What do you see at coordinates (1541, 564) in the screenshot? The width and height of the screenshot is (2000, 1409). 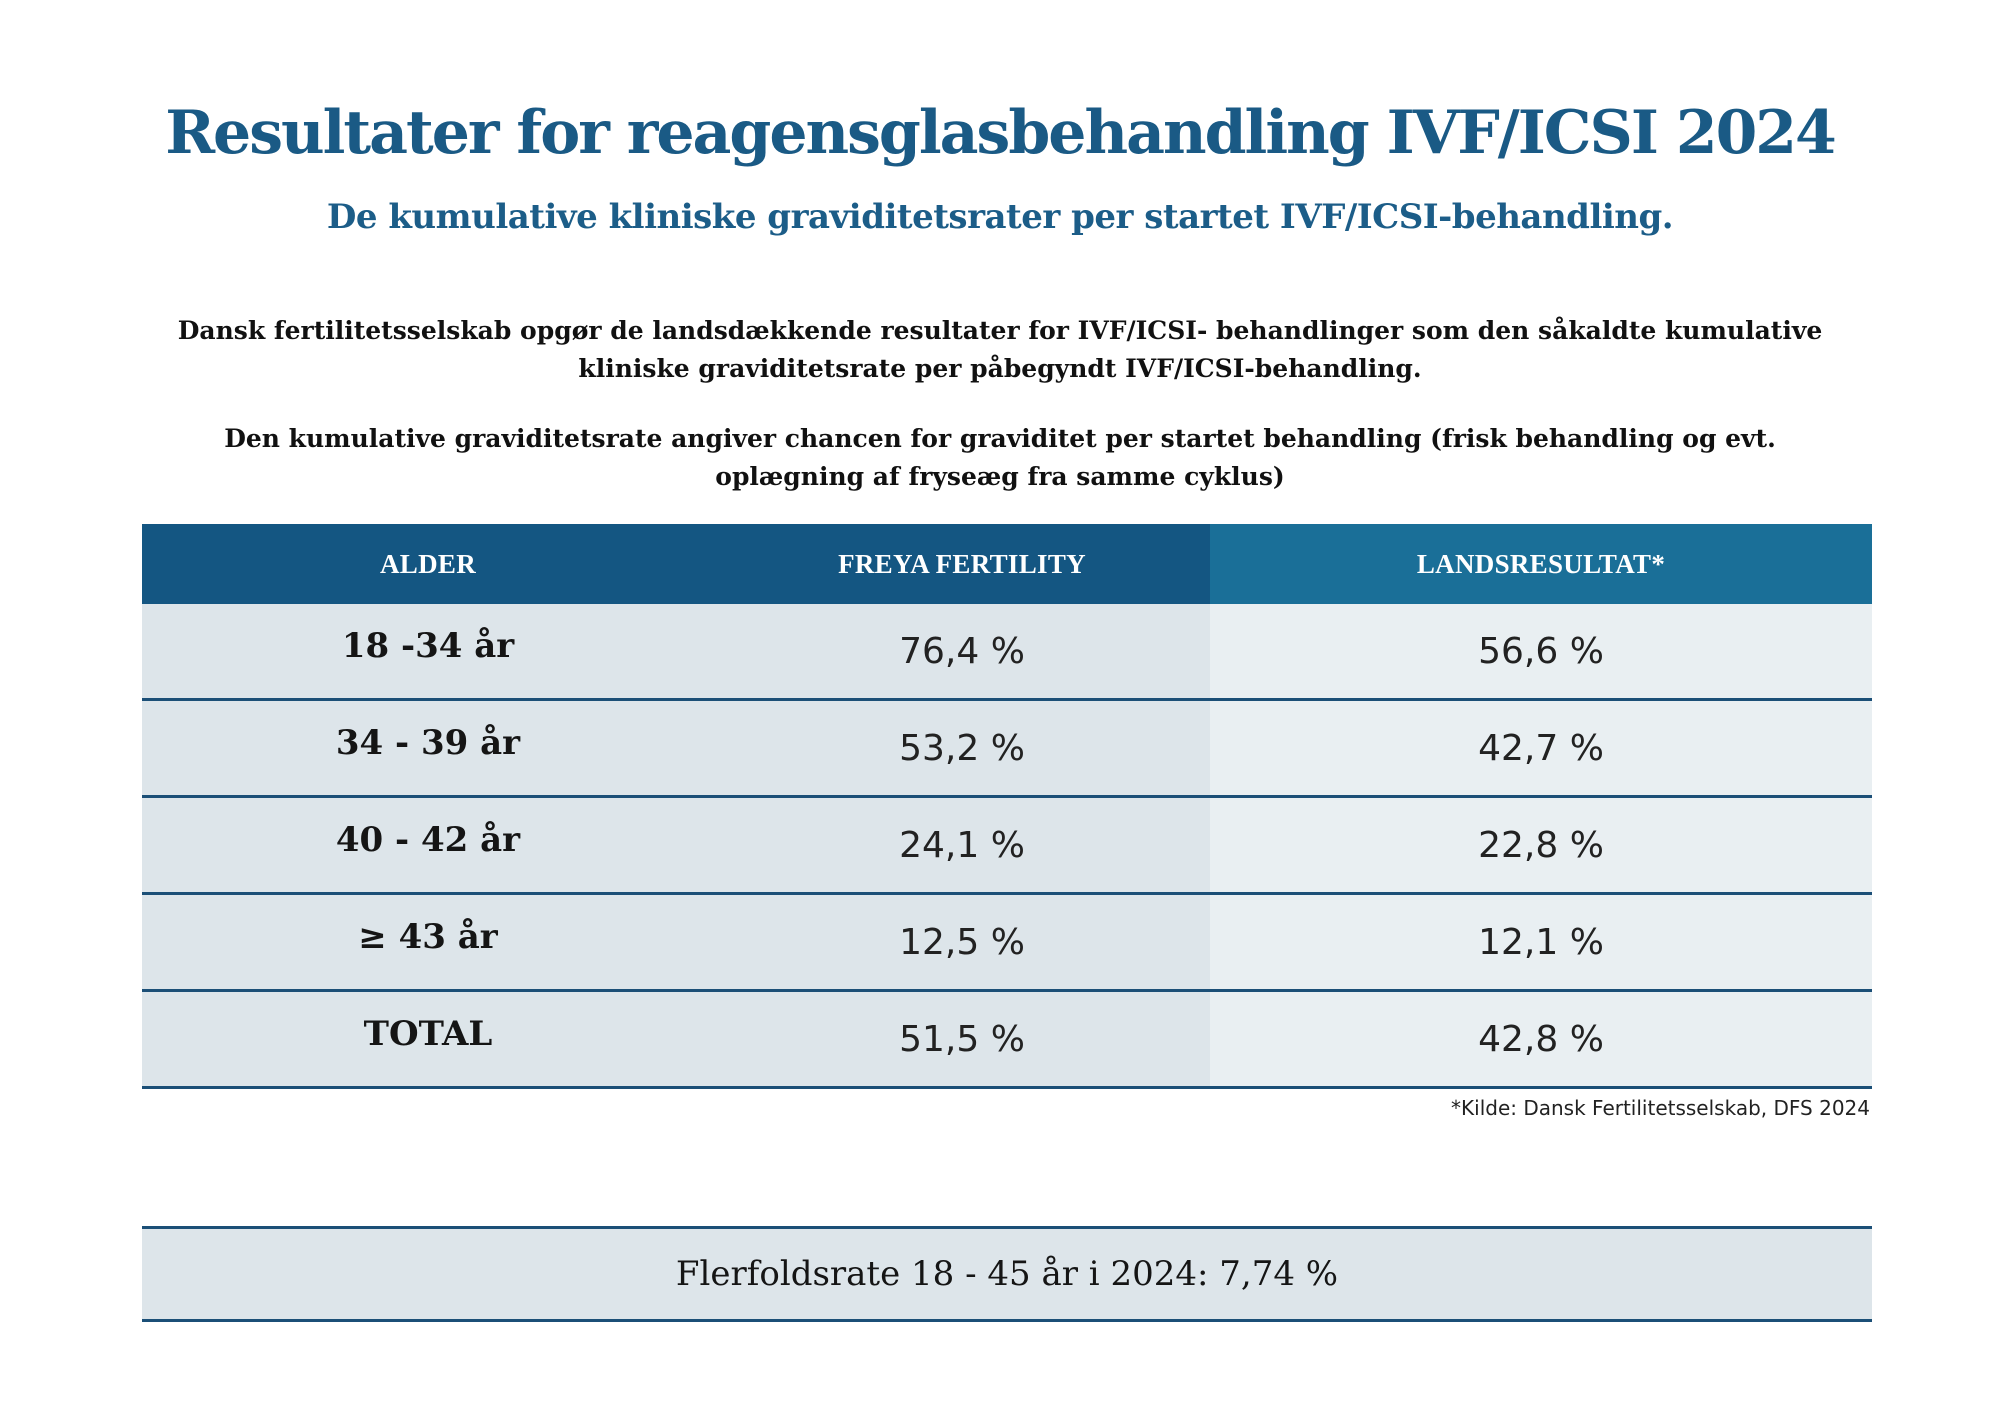 I see `header-national-result: LANDSRESULTAT*` at bounding box center [1541, 564].